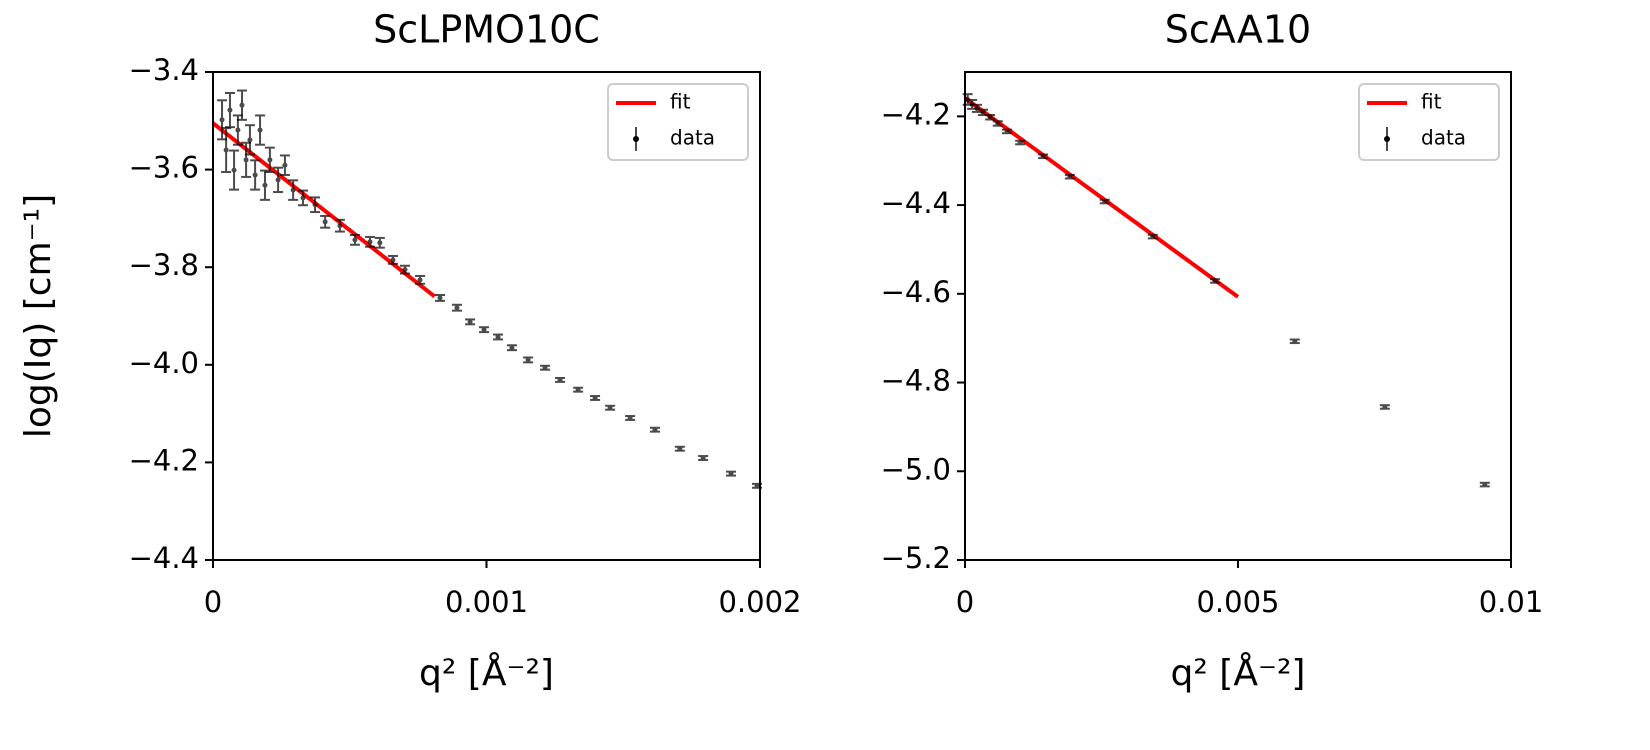 The width and height of the screenshot is (1650, 750). I want to click on y-tick-label: −3.4, so click(164, 70).